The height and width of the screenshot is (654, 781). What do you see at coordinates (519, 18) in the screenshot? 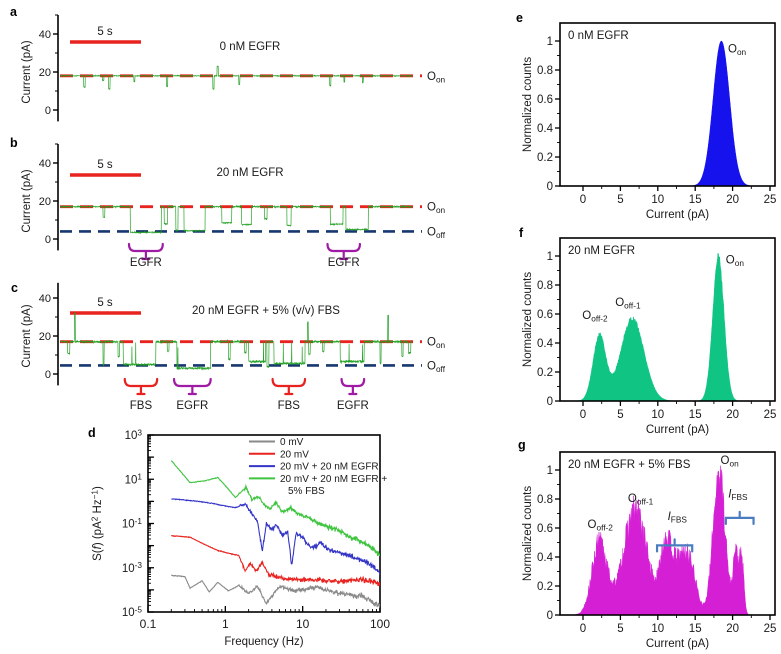
I see `panel-letter-e: e` at bounding box center [519, 18].